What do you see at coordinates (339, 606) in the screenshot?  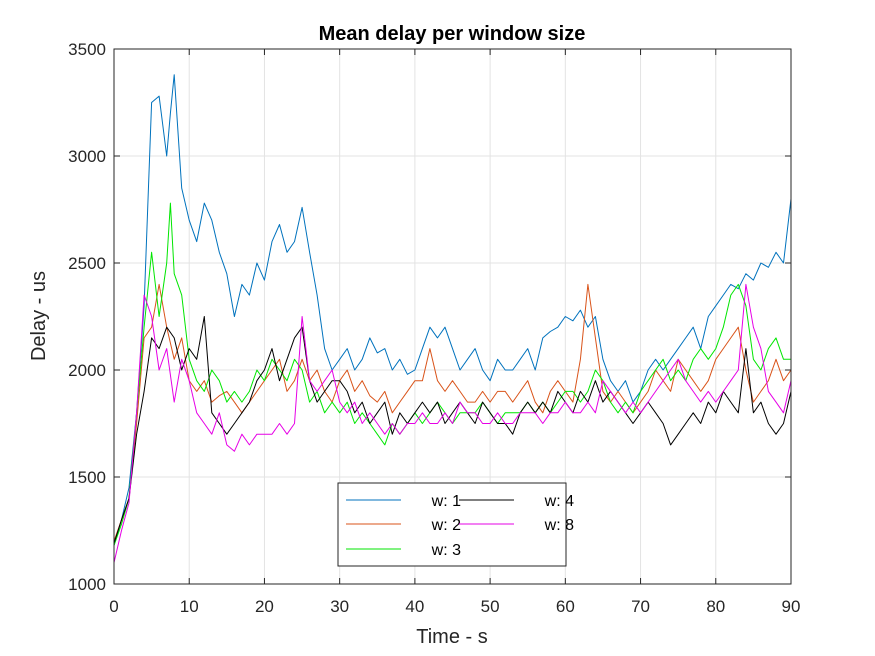 I see `x-tick-label: 30` at bounding box center [339, 606].